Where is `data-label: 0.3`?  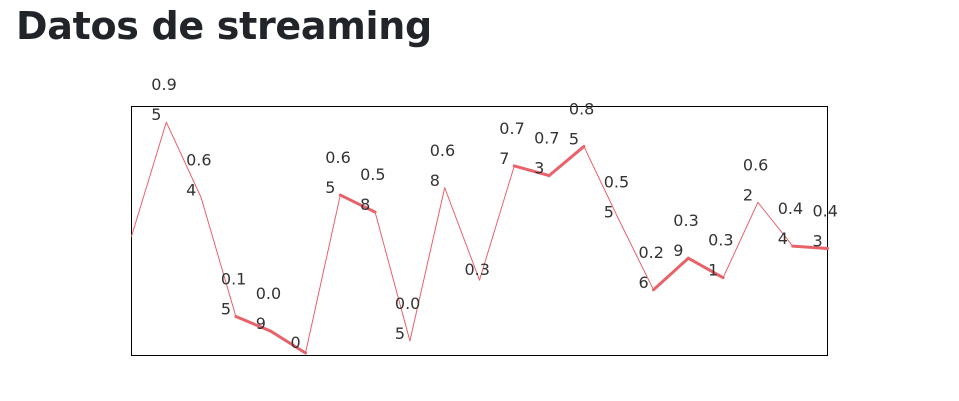
data-label: 0.3 is located at coordinates (477, 269).